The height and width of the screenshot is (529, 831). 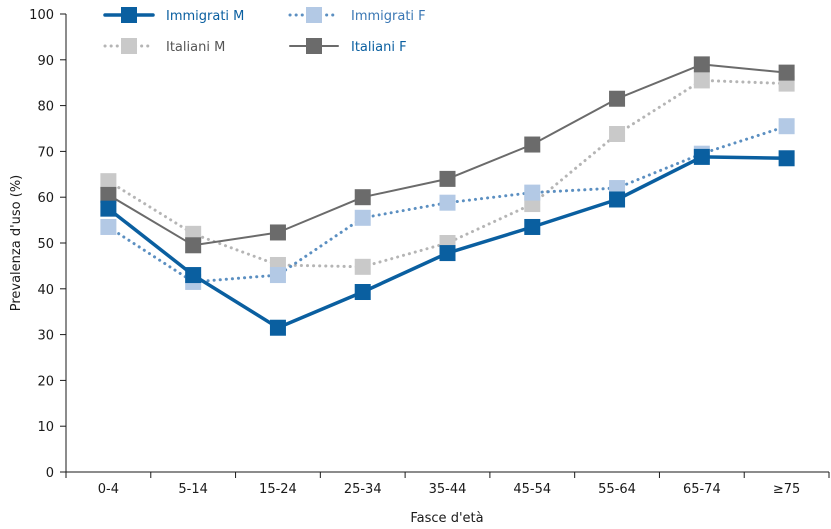 I want to click on x-tick-label: 25-34, so click(x=363, y=489).